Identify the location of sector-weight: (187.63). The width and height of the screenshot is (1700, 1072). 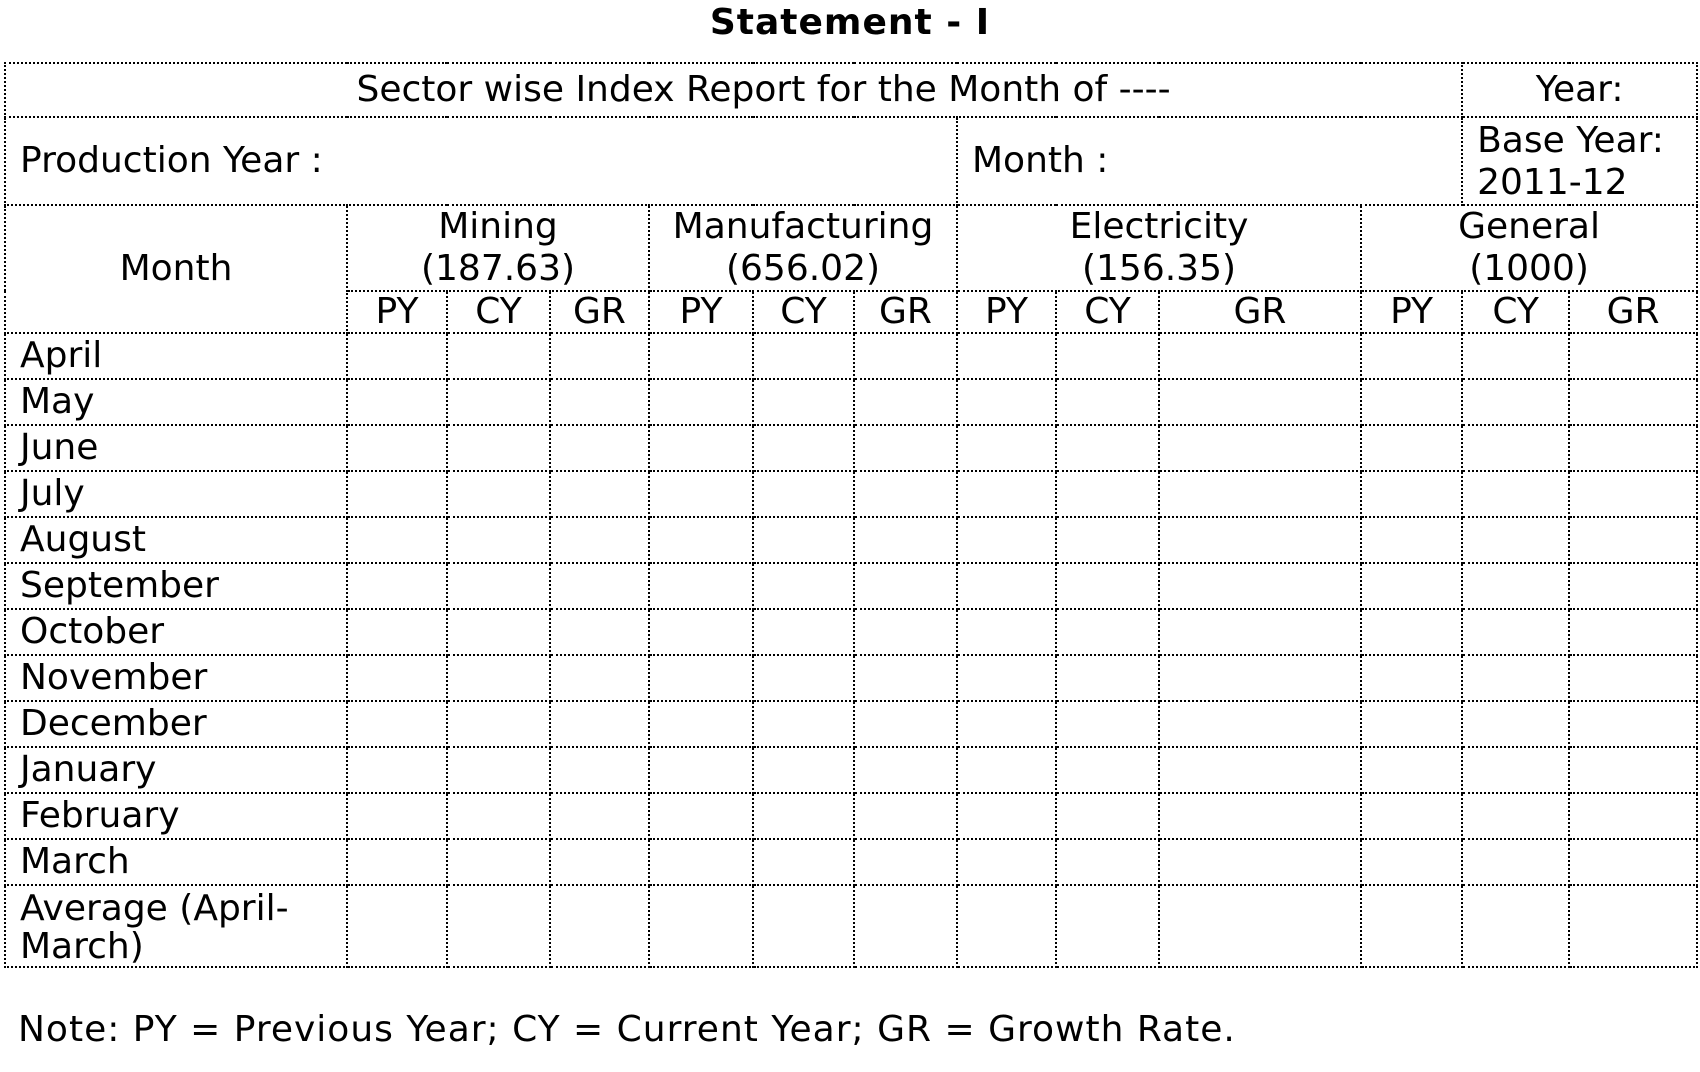
(498, 268).